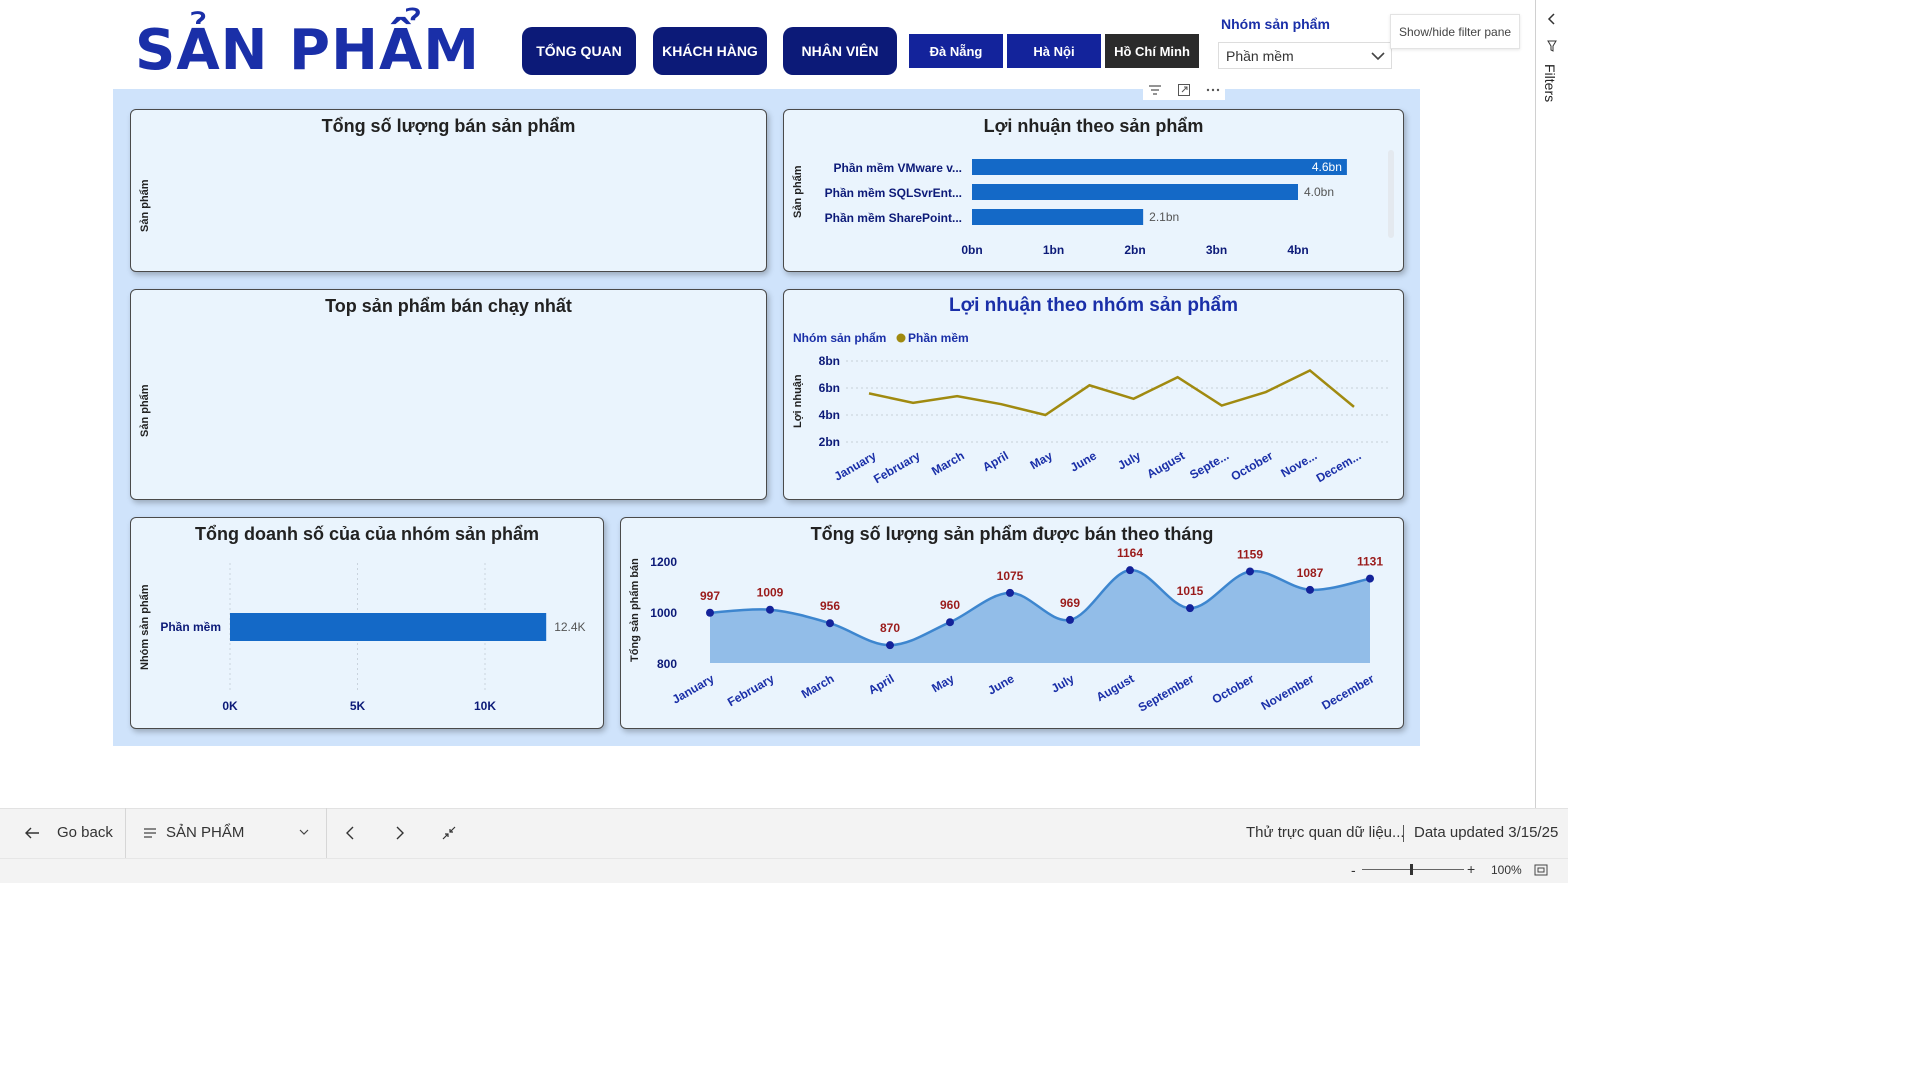 This screenshot has height=1080, width=1920. What do you see at coordinates (1550, 83) in the screenshot?
I see `filters-label: Filters` at bounding box center [1550, 83].